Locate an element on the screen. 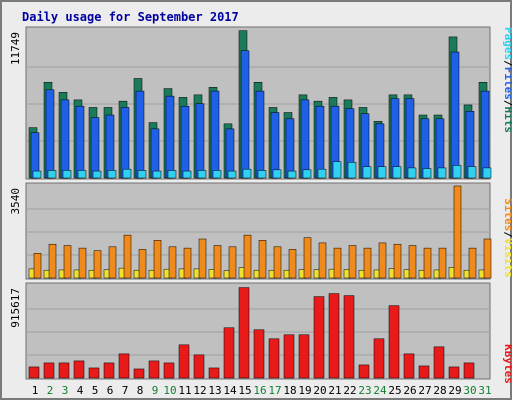 This screenshot has width=512, height=402. legend-entry-pages: Pages is located at coordinates (507, 43).